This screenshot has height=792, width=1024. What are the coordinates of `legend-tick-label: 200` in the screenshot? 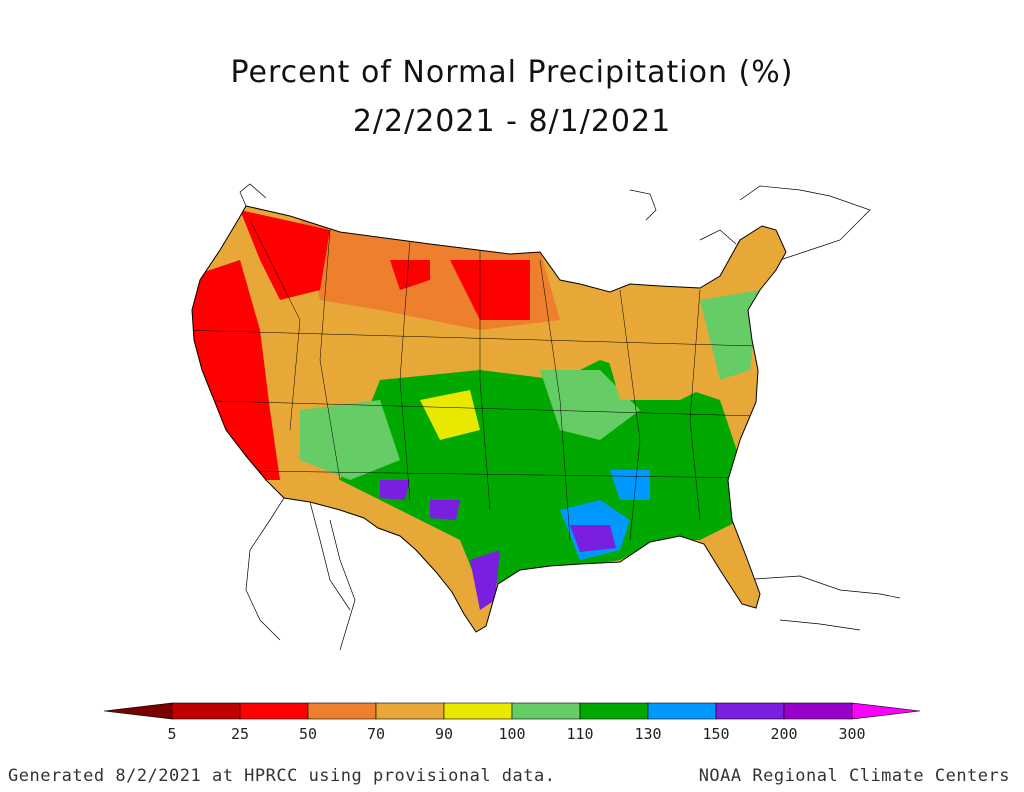 It's located at (783, 734).